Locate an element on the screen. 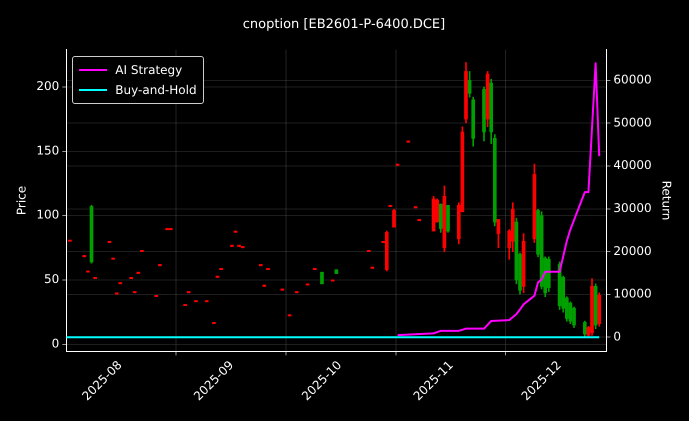 Image resolution: width=689 pixels, height=421 pixels. y2-tick-label: 10000 is located at coordinates (632, 293).